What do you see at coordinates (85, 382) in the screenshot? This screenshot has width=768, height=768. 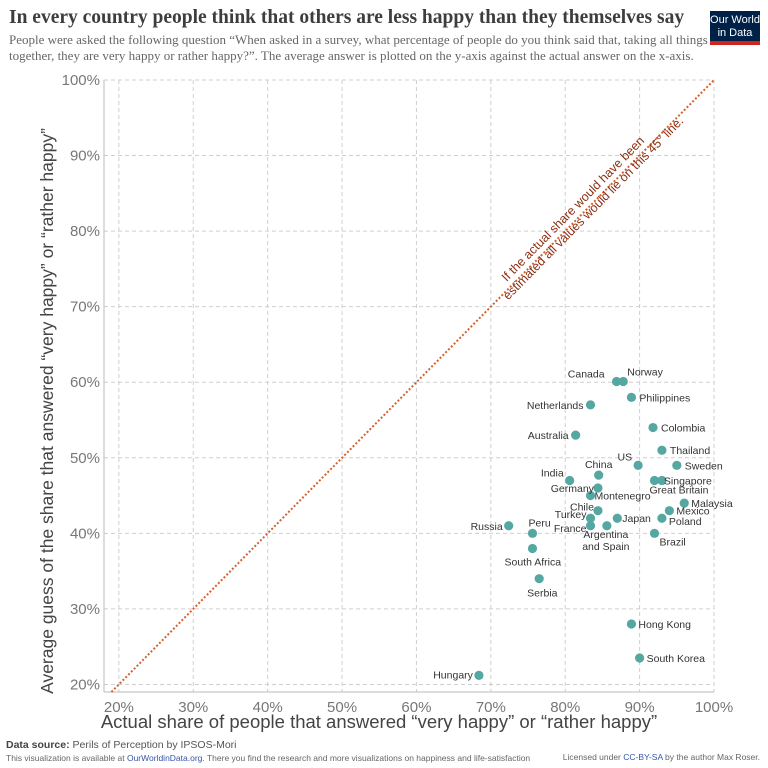 I see `y-tick-label: 60%` at bounding box center [85, 382].